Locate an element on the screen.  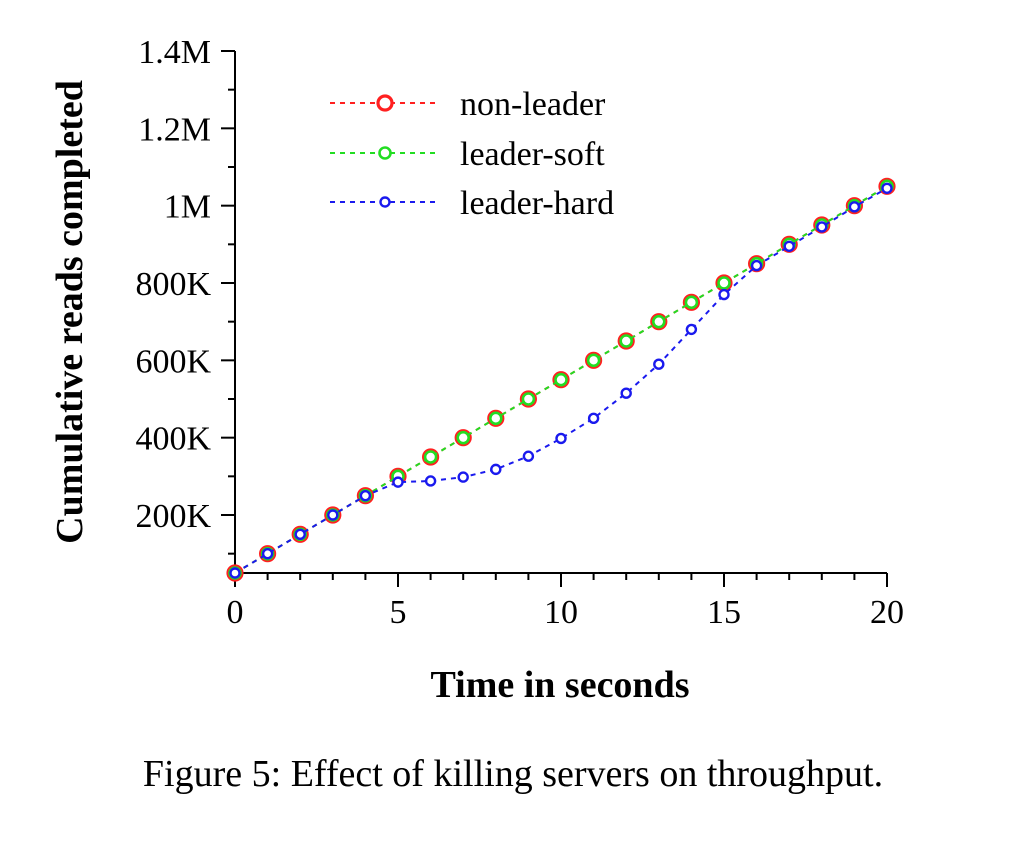
legend-entry: non-leader is located at coordinates (468, 104).